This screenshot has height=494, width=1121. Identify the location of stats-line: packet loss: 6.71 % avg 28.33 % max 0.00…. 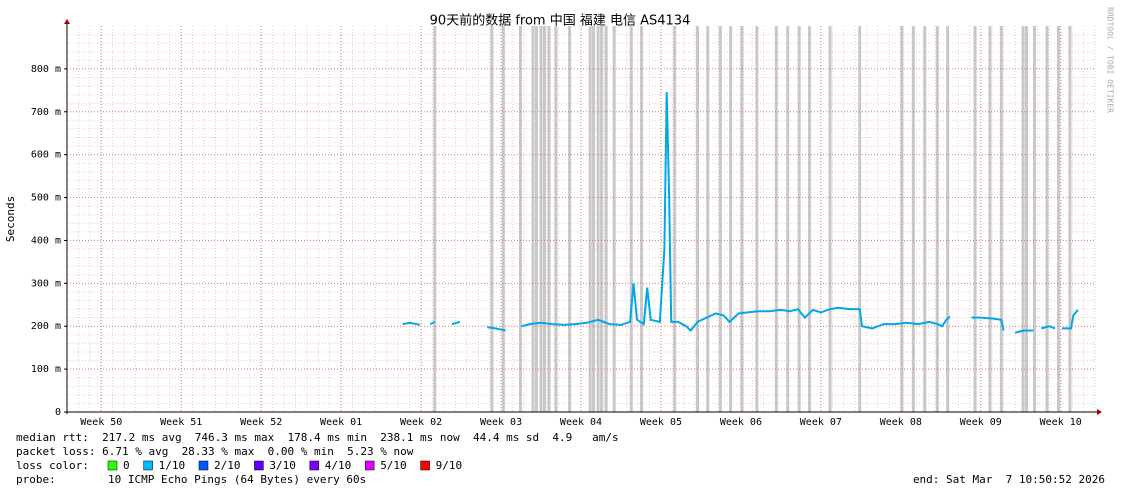
(215, 451).